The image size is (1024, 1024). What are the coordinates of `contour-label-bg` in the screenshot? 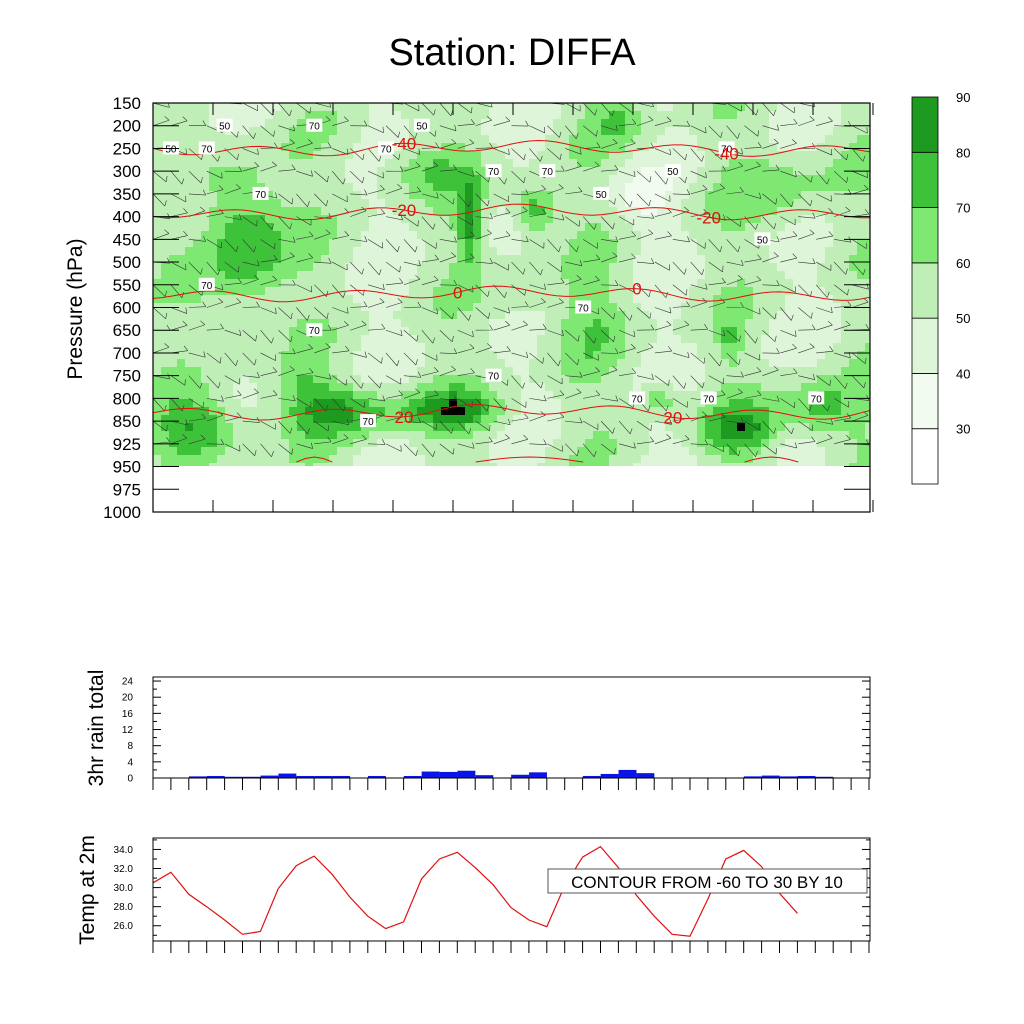 It's located at (386, 148).